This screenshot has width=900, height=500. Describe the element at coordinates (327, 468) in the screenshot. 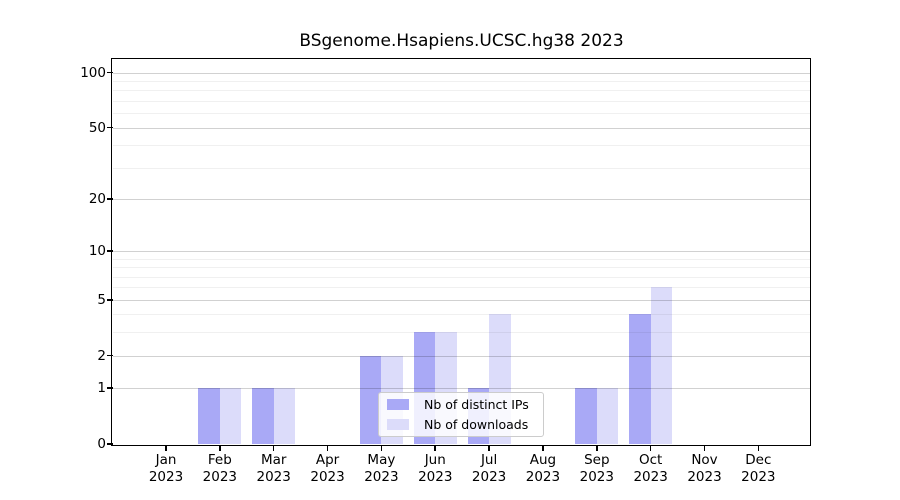

I see `x-tick-label: Apr 2023` at that location.